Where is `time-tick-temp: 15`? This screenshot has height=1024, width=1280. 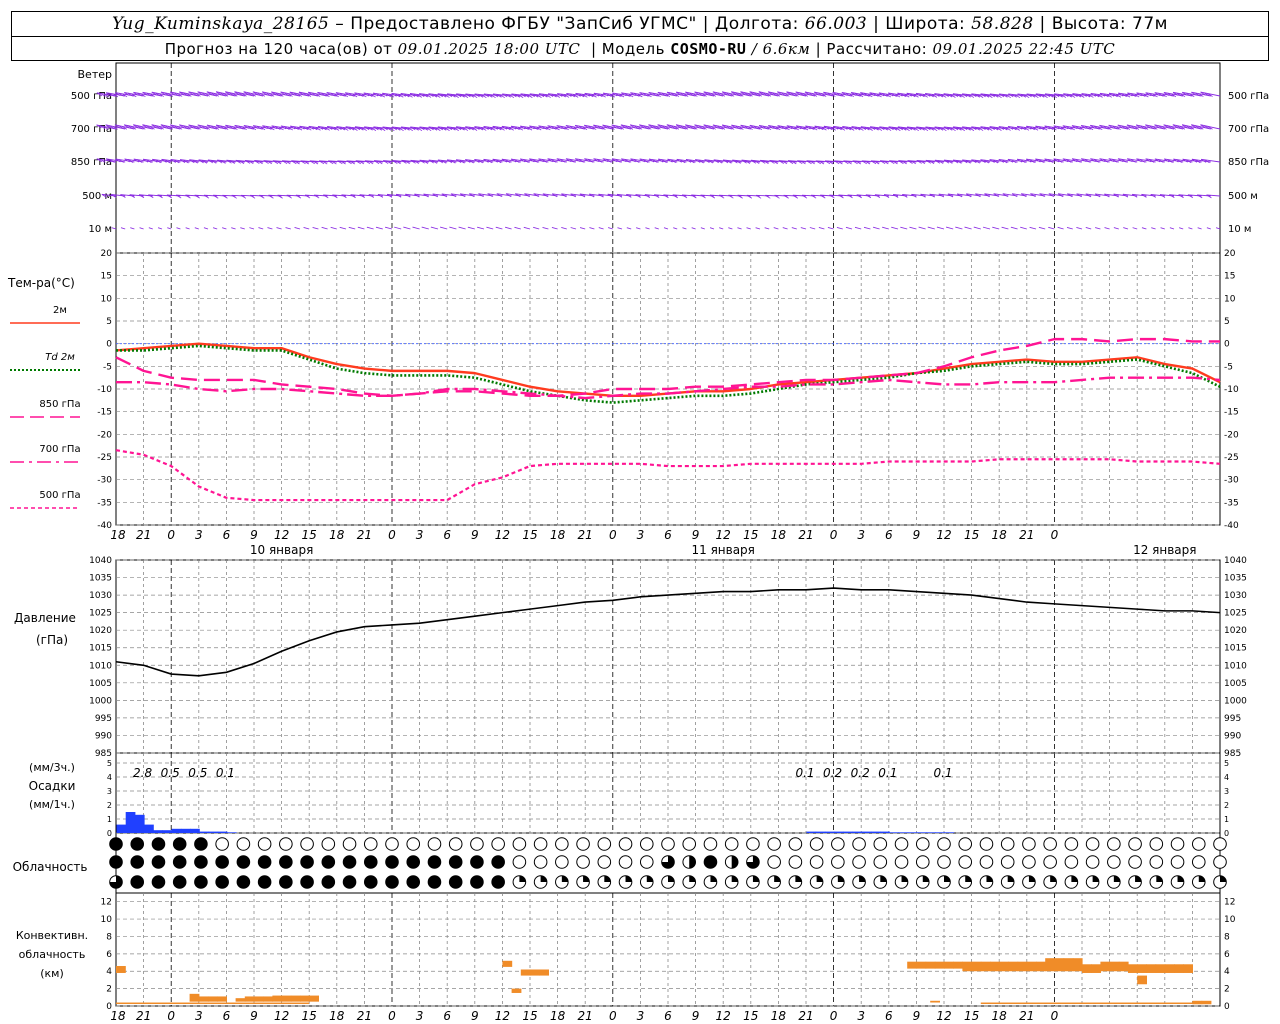 time-tick-temp: 15 is located at coordinates (309, 535).